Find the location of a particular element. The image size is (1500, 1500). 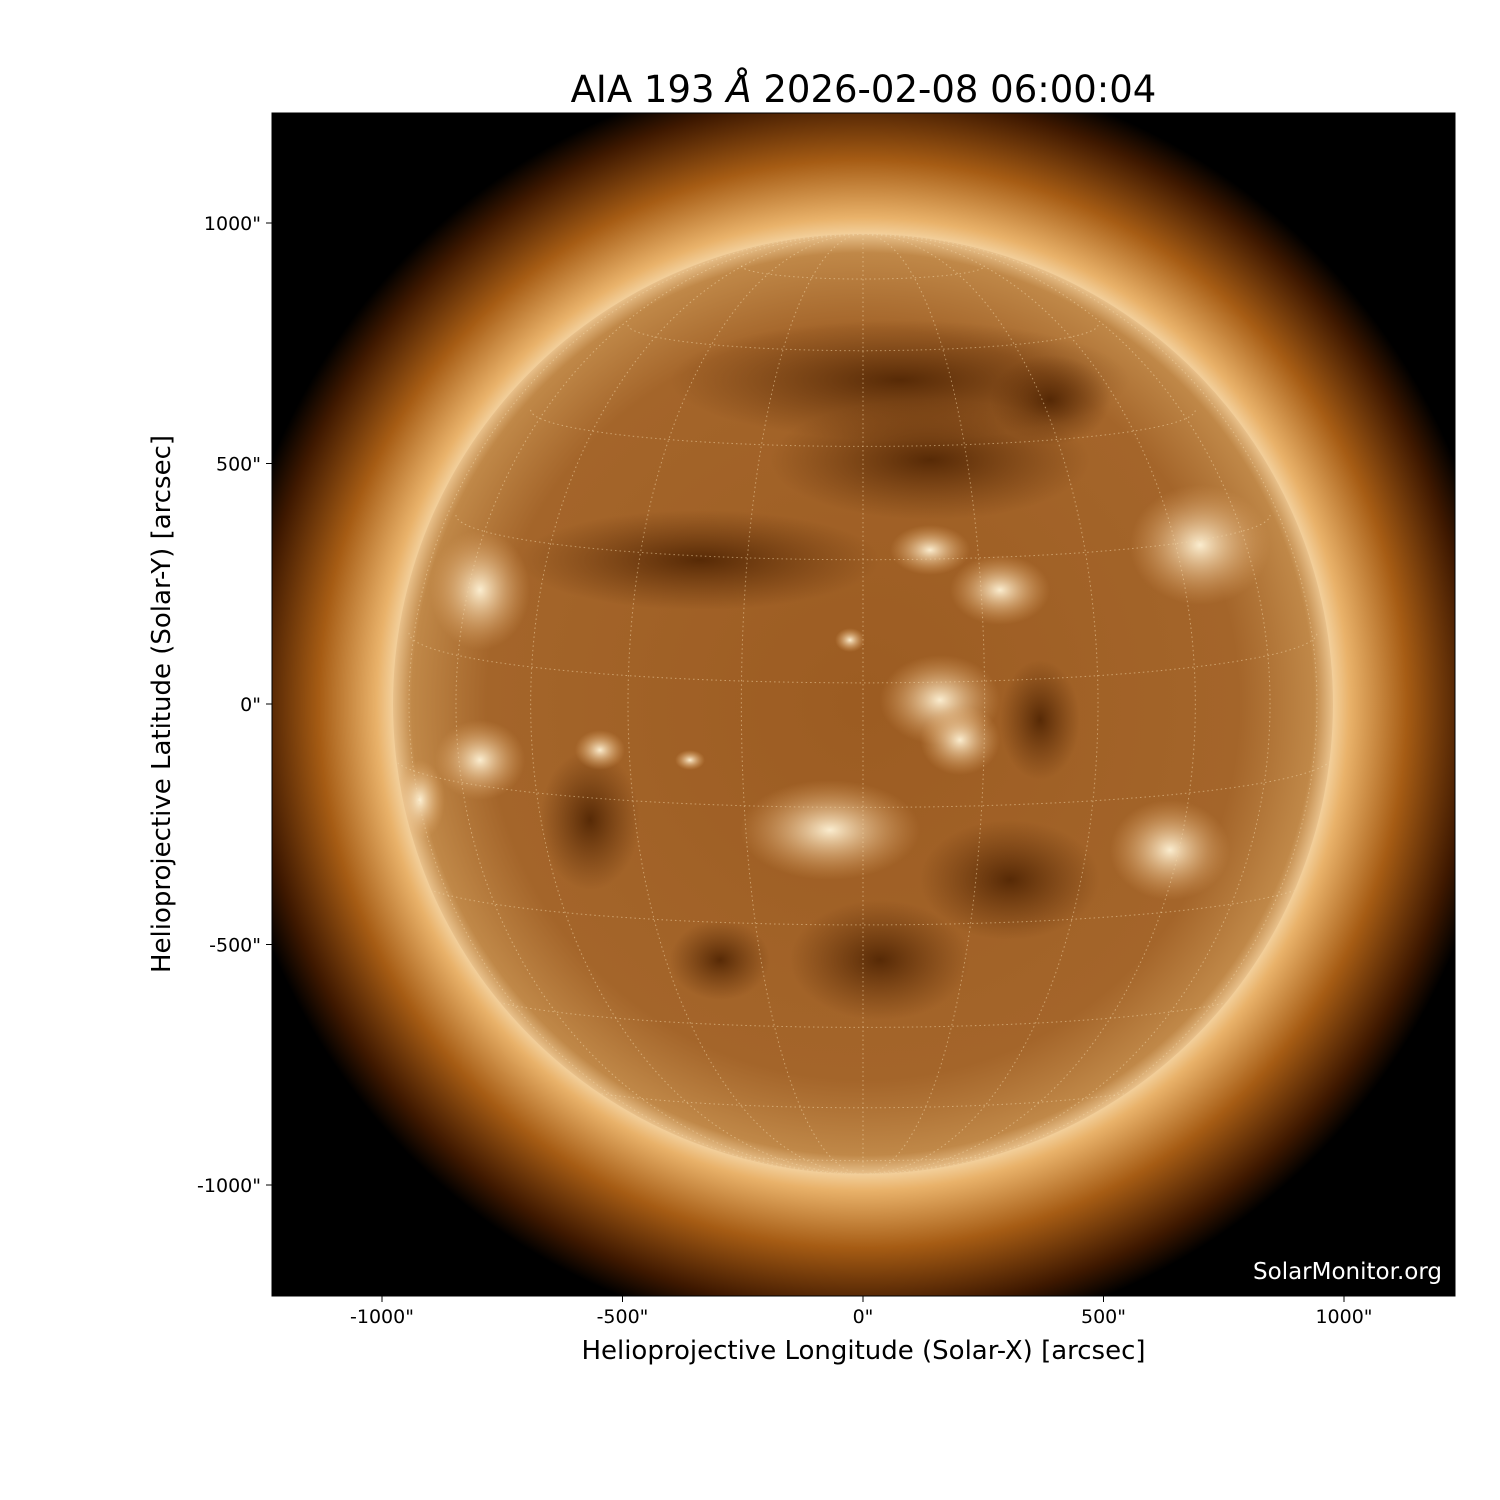

y-tick-label: 1000" is located at coordinates (232, 224).